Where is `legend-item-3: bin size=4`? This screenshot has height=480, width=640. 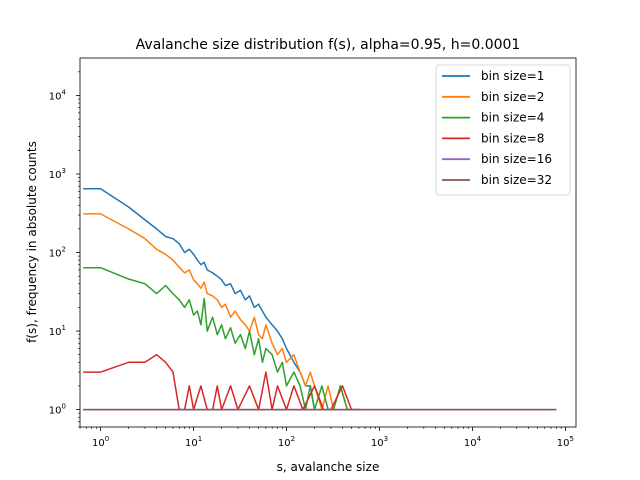 legend-item-3: bin size=4 is located at coordinates (493, 118).